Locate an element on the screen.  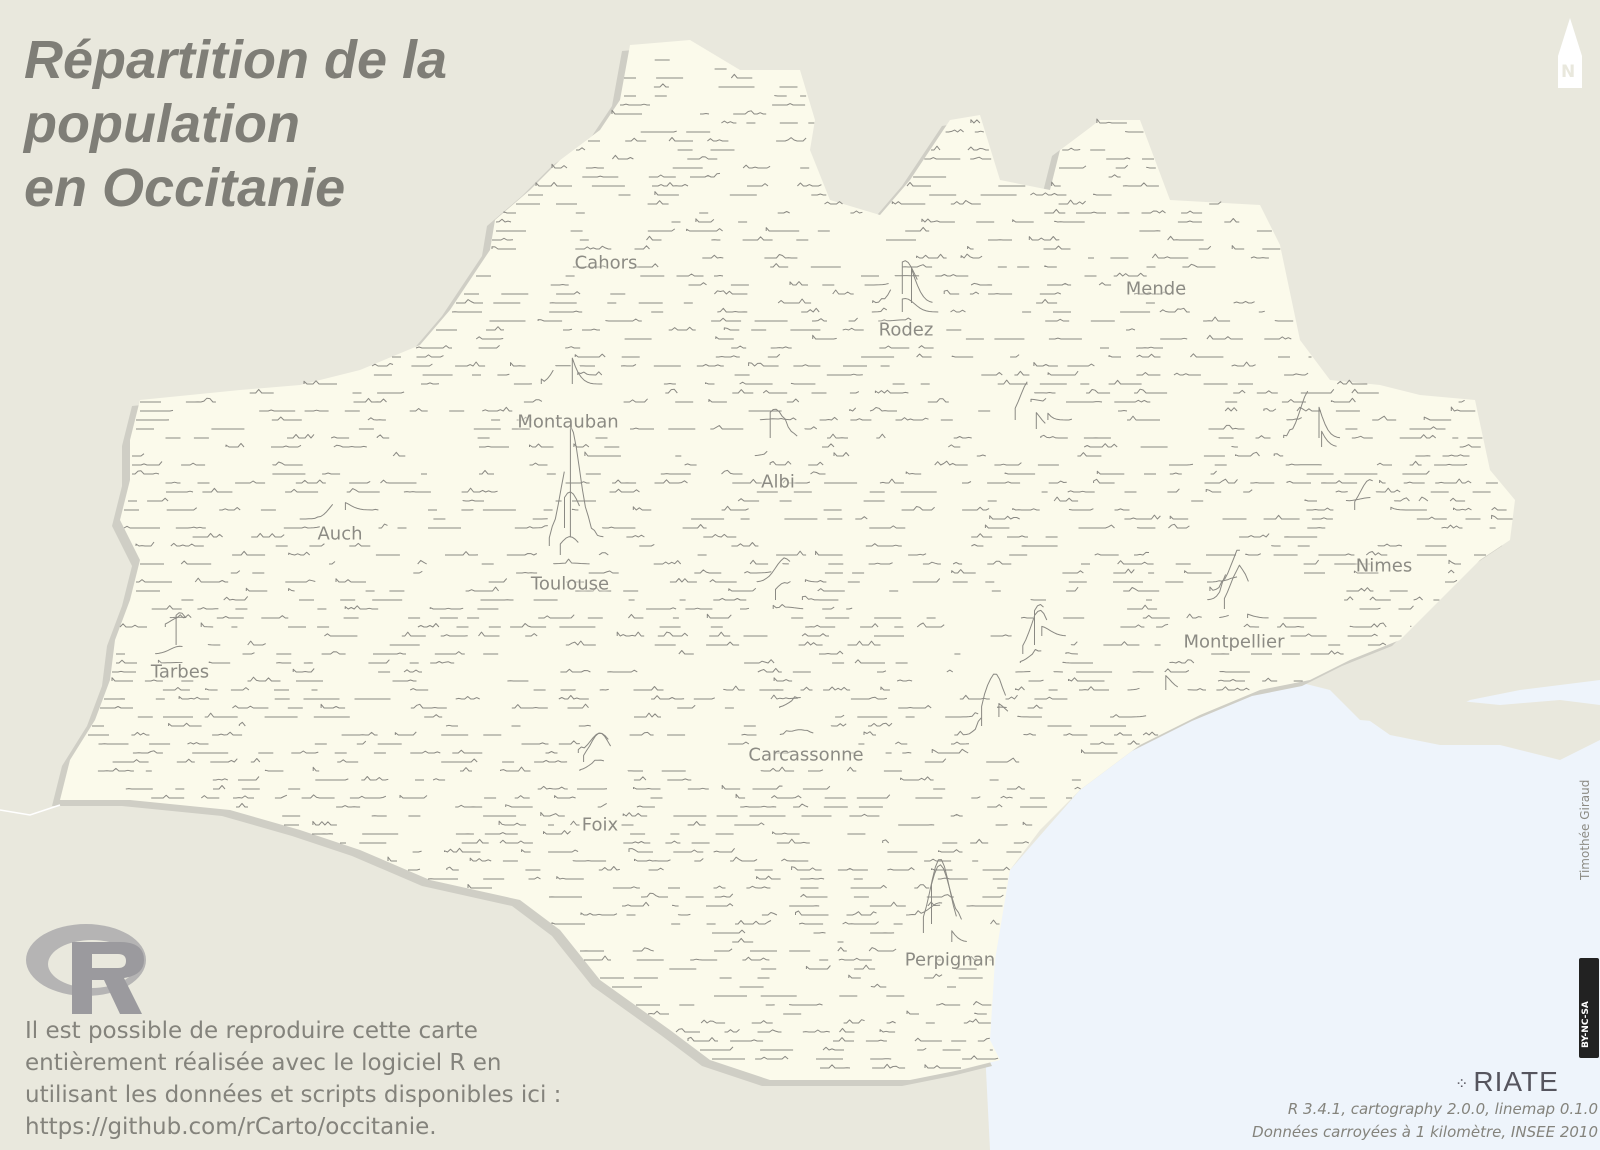
city-label-auch: Auch is located at coordinates (340, 534).